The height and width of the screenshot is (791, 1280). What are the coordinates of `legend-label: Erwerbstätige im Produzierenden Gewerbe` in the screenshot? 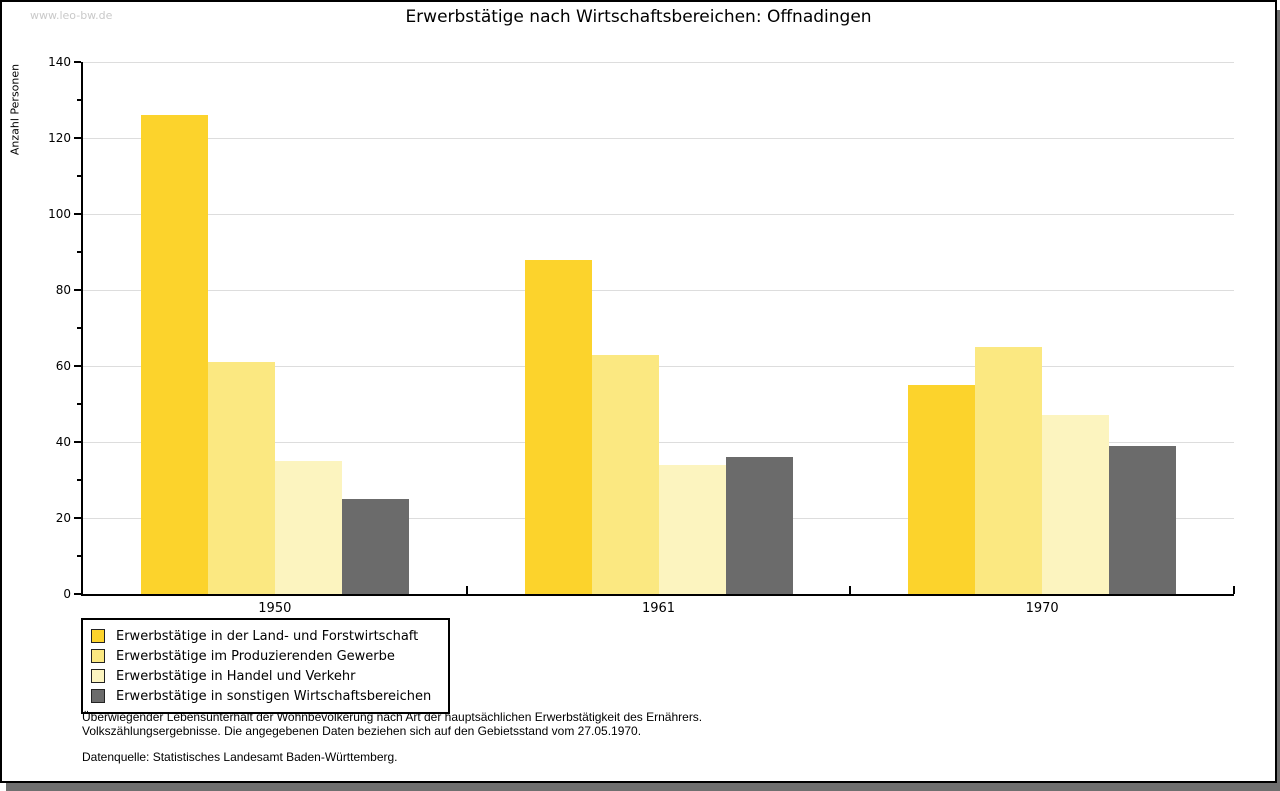 It's located at (255, 656).